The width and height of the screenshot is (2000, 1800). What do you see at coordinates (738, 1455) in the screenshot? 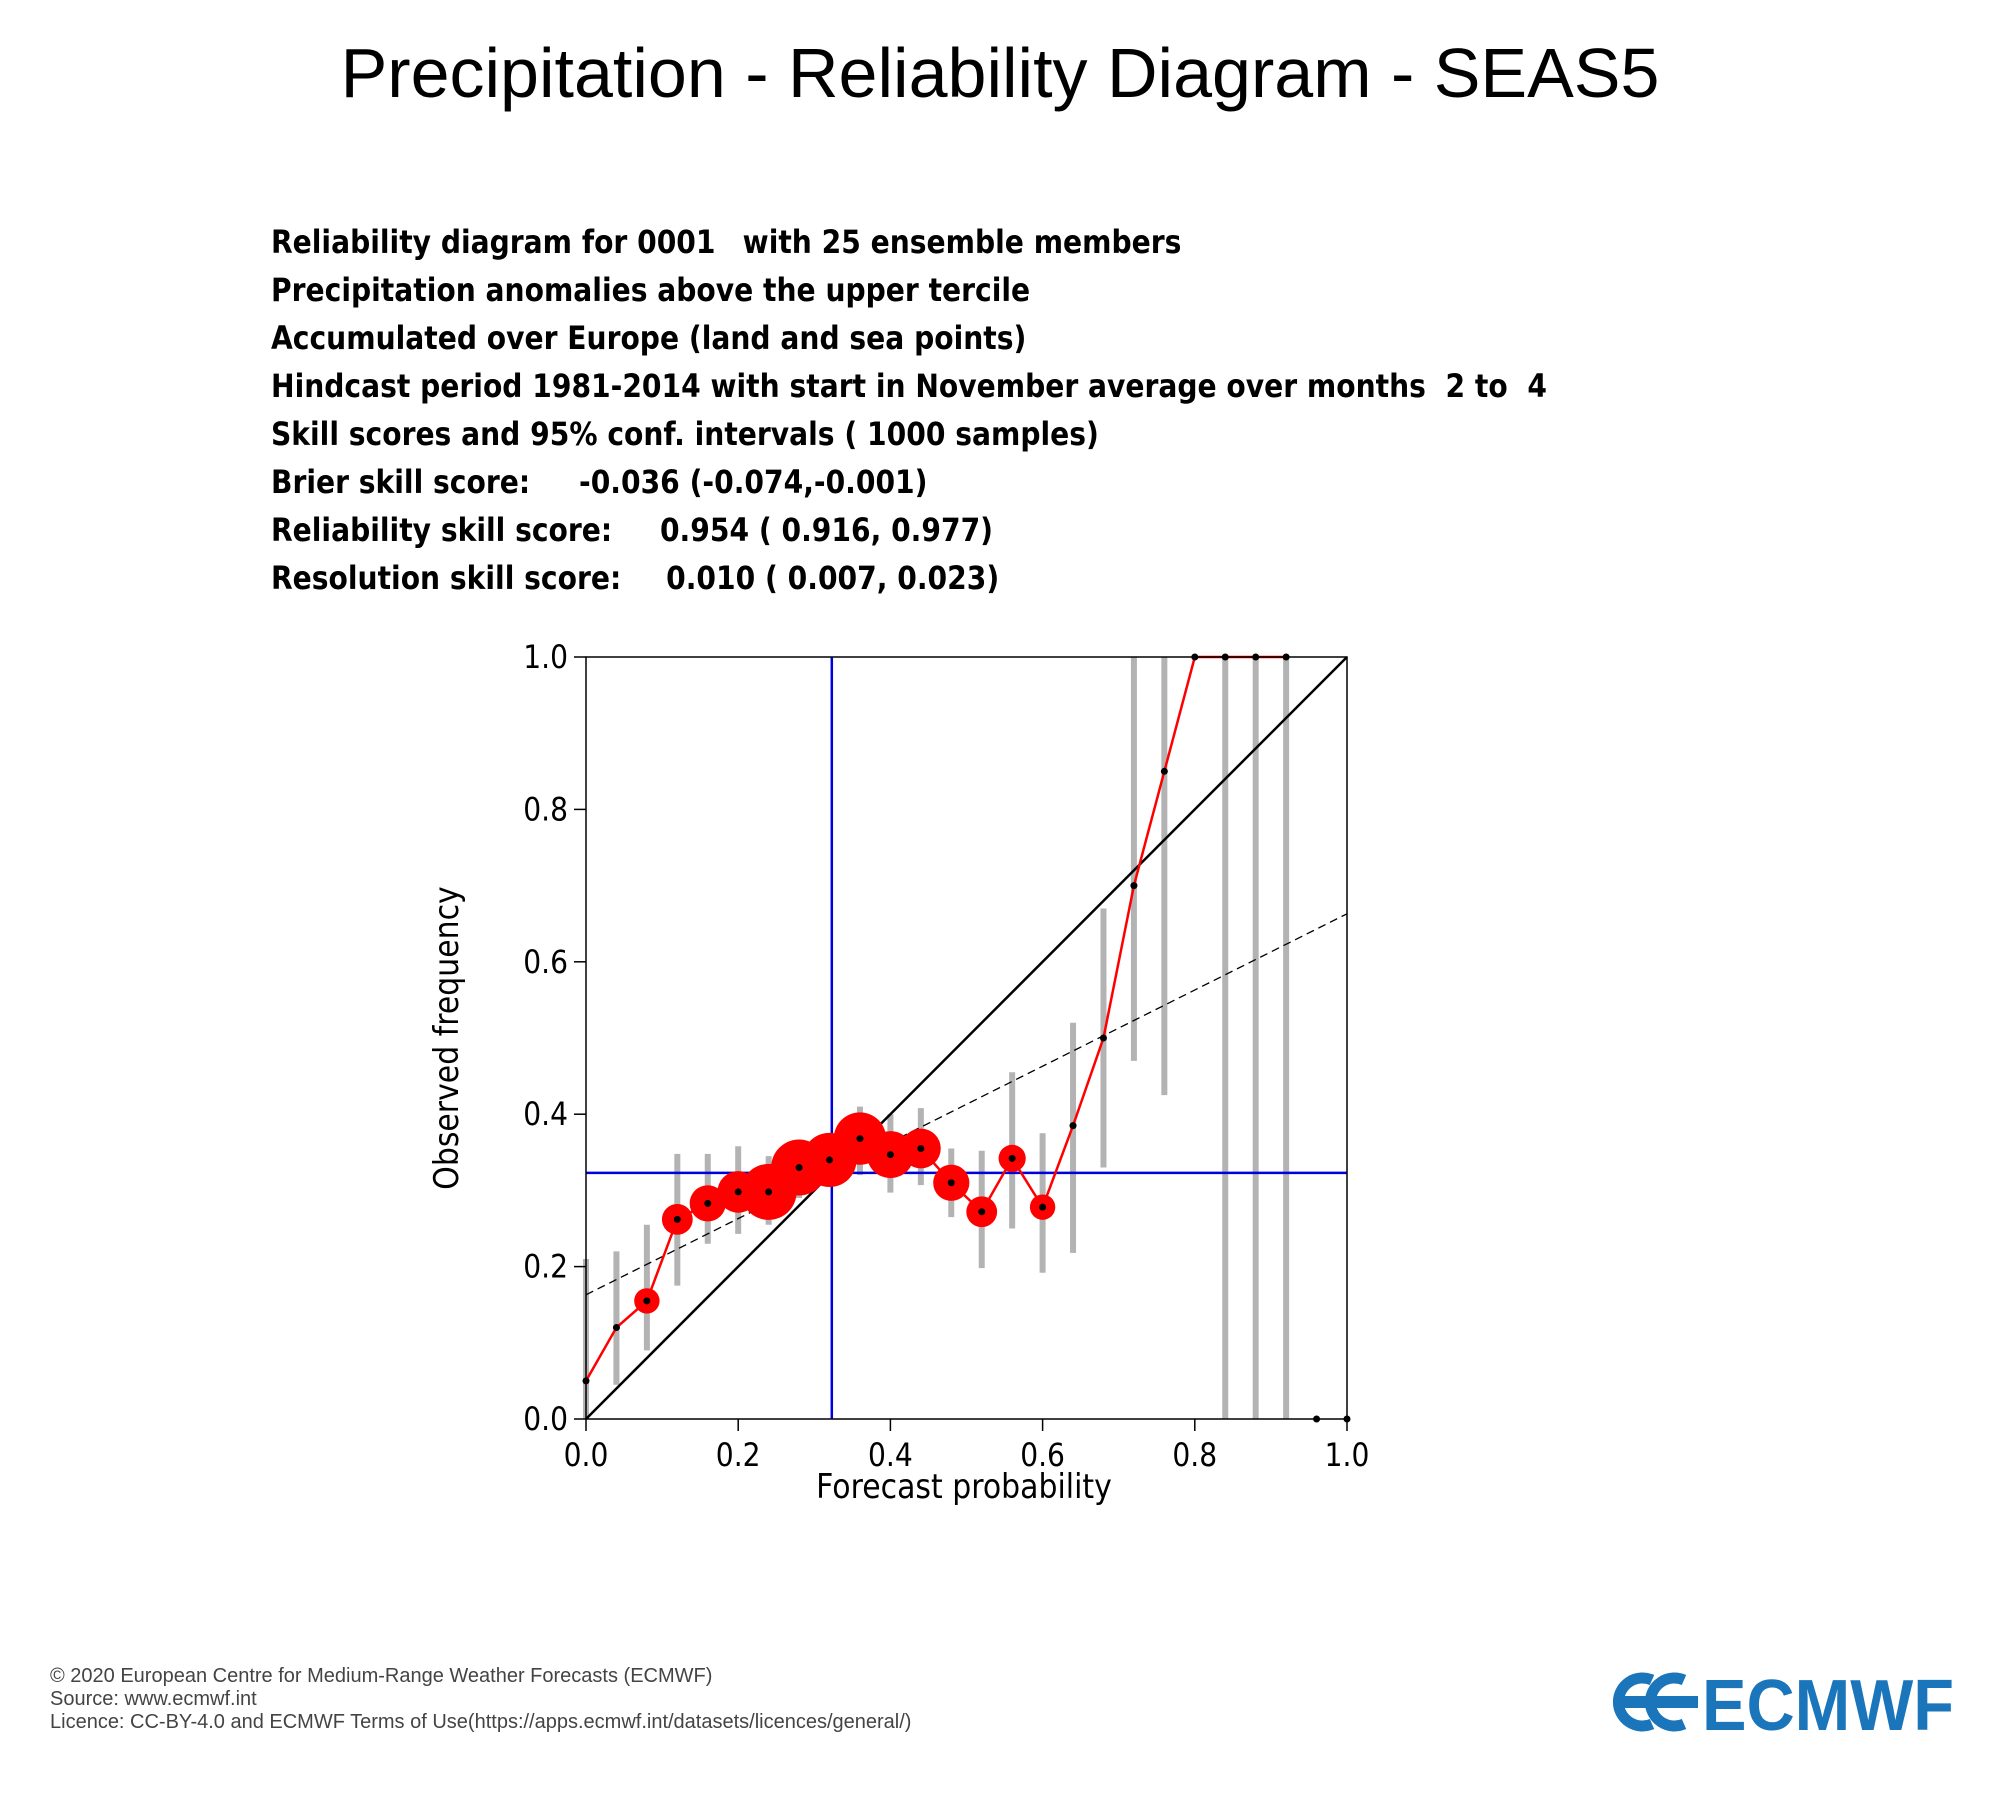
I see `x-tick-label: 0.2` at bounding box center [738, 1455].